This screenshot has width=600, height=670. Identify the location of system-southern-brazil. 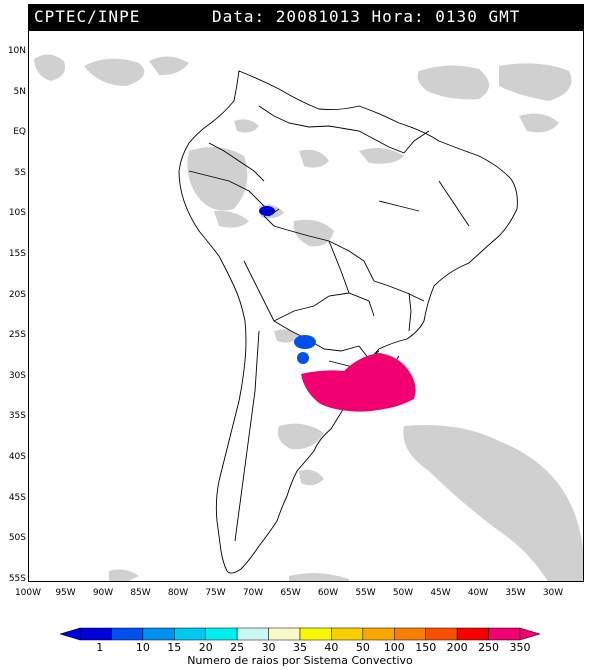
(358, 382).